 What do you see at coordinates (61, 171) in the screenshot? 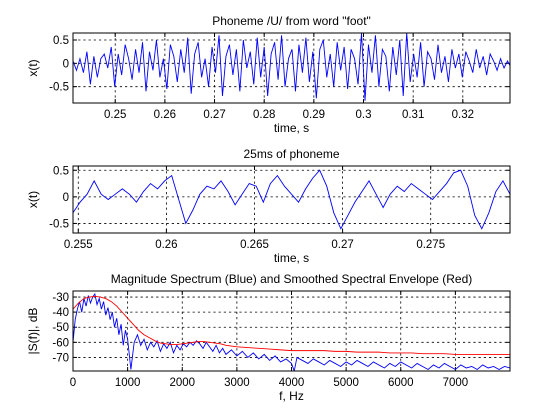
I see `segment-y-tick-label: 0.5` at bounding box center [61, 171].